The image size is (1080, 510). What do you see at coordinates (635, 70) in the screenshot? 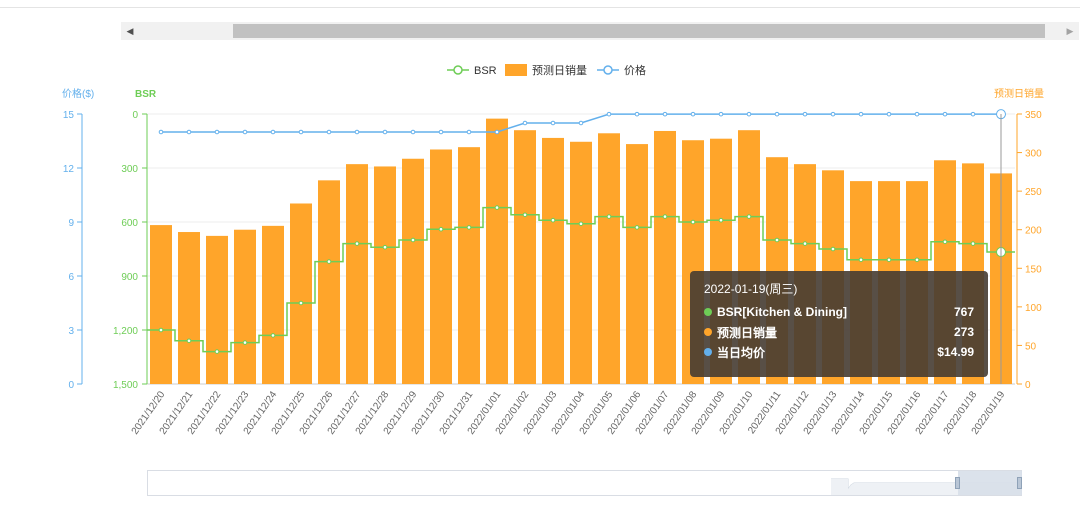
I see `legend-label: 价格` at bounding box center [635, 70].